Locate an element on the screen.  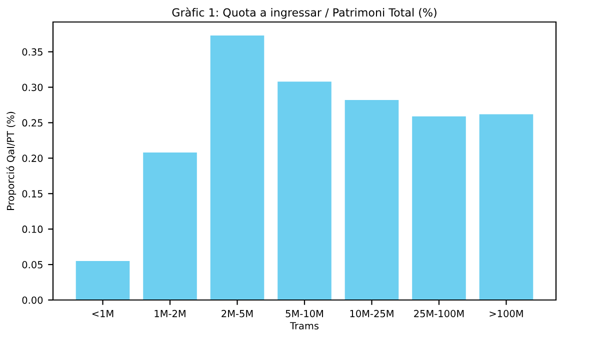
x-tick-label: 25M-100M is located at coordinates (439, 314).